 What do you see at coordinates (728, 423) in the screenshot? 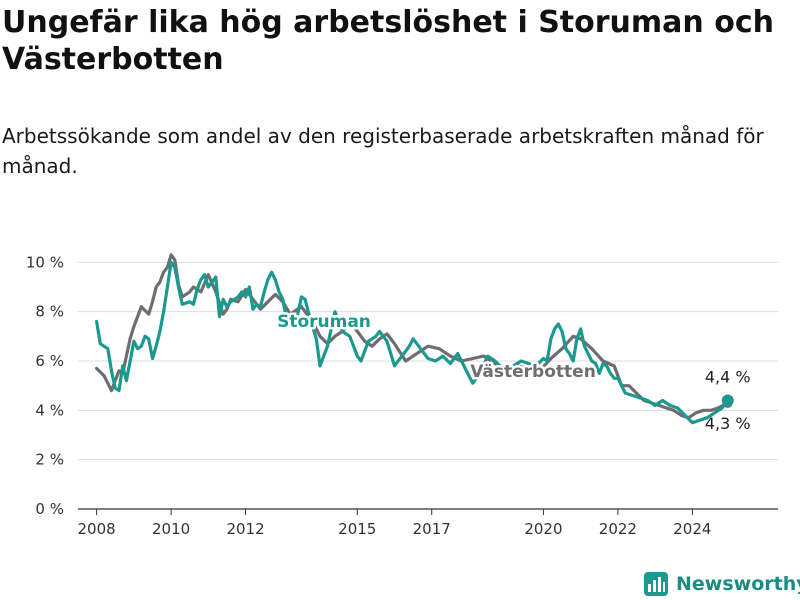
I see `end-label-vasterbotten: 4,3 %` at bounding box center [728, 423].